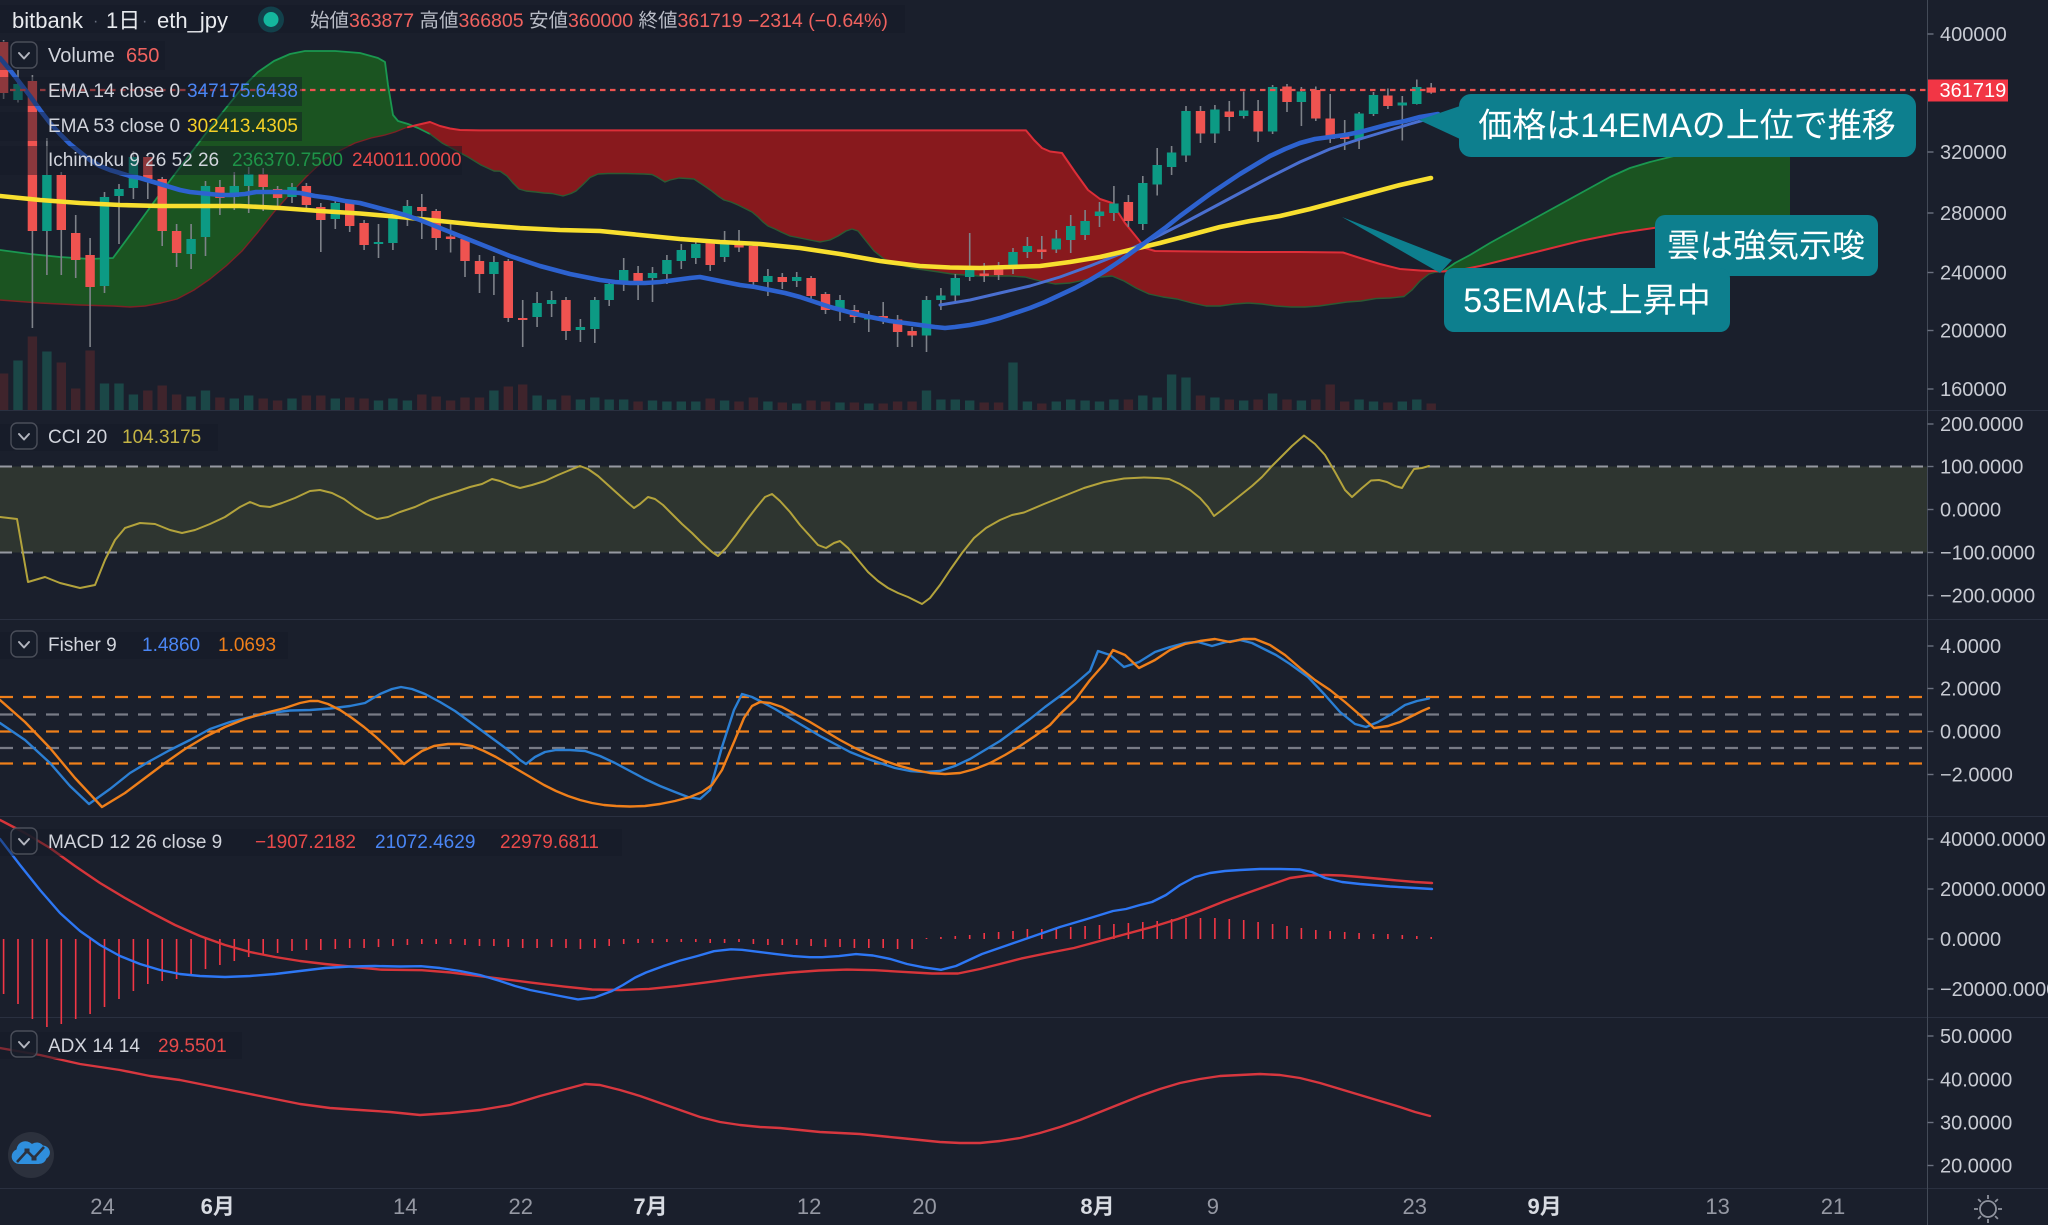 Image resolution: width=2048 pixels, height=1225 pixels. Describe the element at coordinates (1097, 1206) in the screenshot. I see `svg-text: 8月` at that location.